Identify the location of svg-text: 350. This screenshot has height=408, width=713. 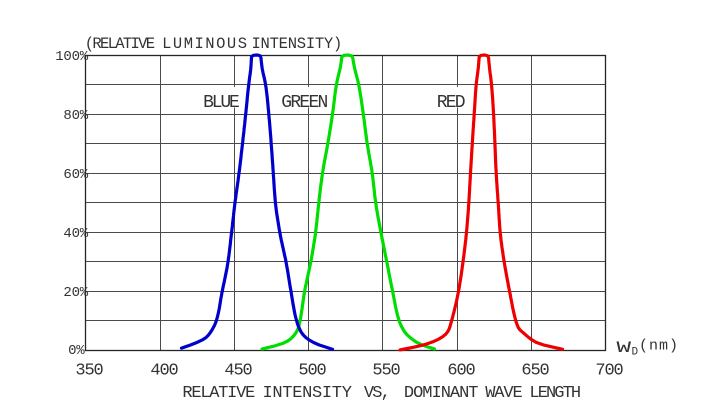
(89, 371).